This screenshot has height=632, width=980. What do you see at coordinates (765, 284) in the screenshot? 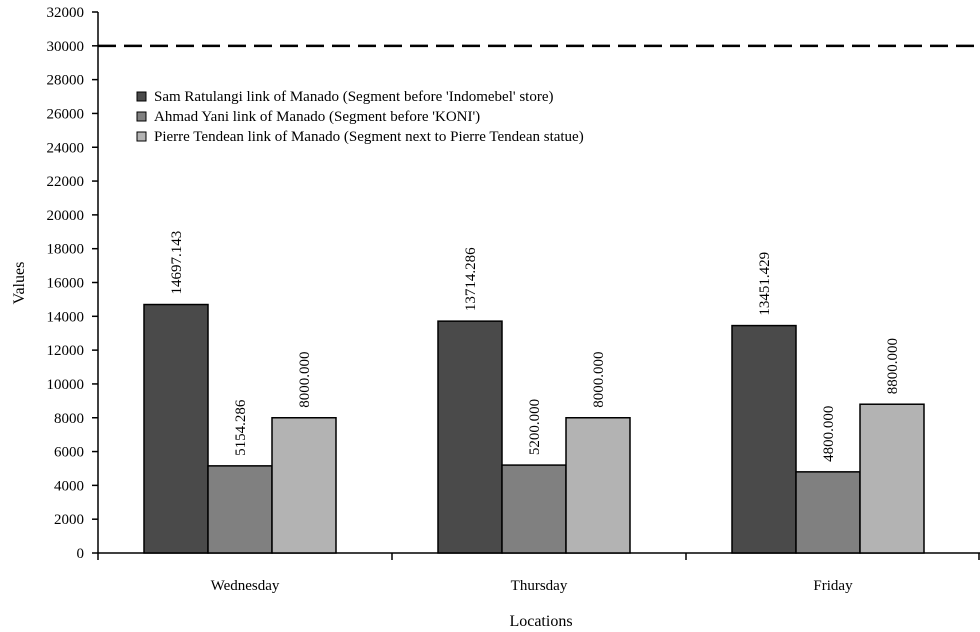
I see `bar-value-label: 13451.429` at bounding box center [765, 284].